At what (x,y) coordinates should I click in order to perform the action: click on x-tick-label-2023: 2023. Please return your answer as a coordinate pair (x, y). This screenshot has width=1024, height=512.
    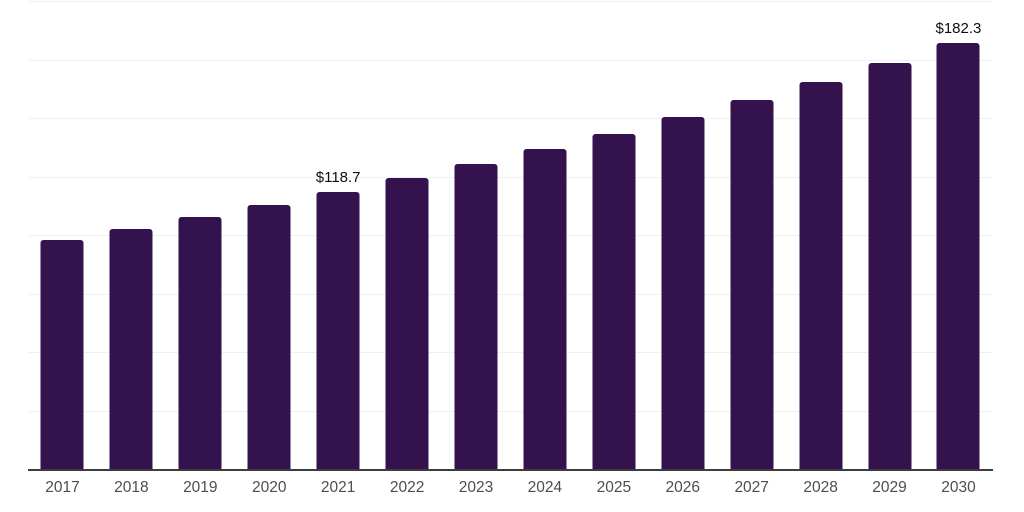
    Looking at the image, I should click on (476, 487).